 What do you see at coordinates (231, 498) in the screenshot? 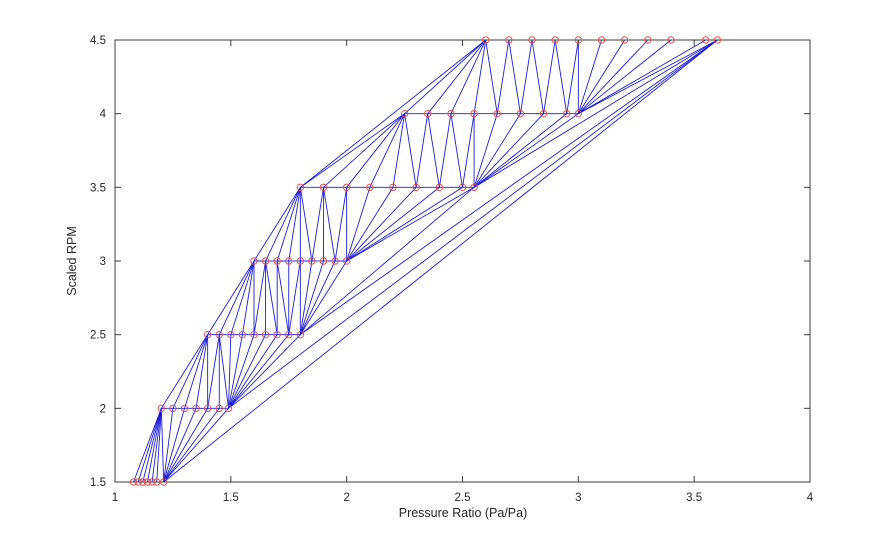
I see `x-tick-label: 1.5` at bounding box center [231, 498].